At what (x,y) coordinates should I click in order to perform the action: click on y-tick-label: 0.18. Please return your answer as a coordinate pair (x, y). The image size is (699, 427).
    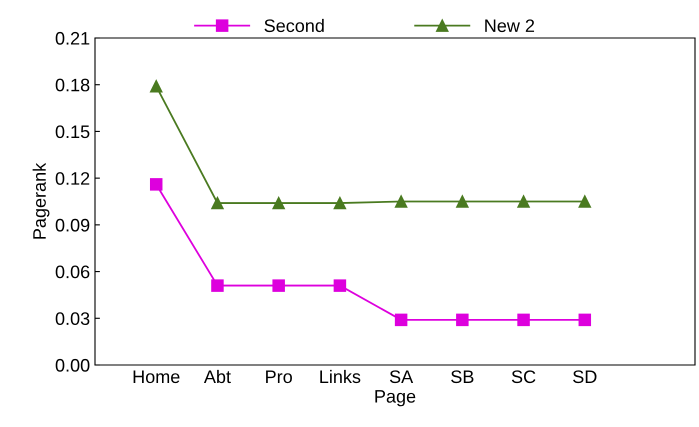
    Looking at the image, I should click on (73, 85).